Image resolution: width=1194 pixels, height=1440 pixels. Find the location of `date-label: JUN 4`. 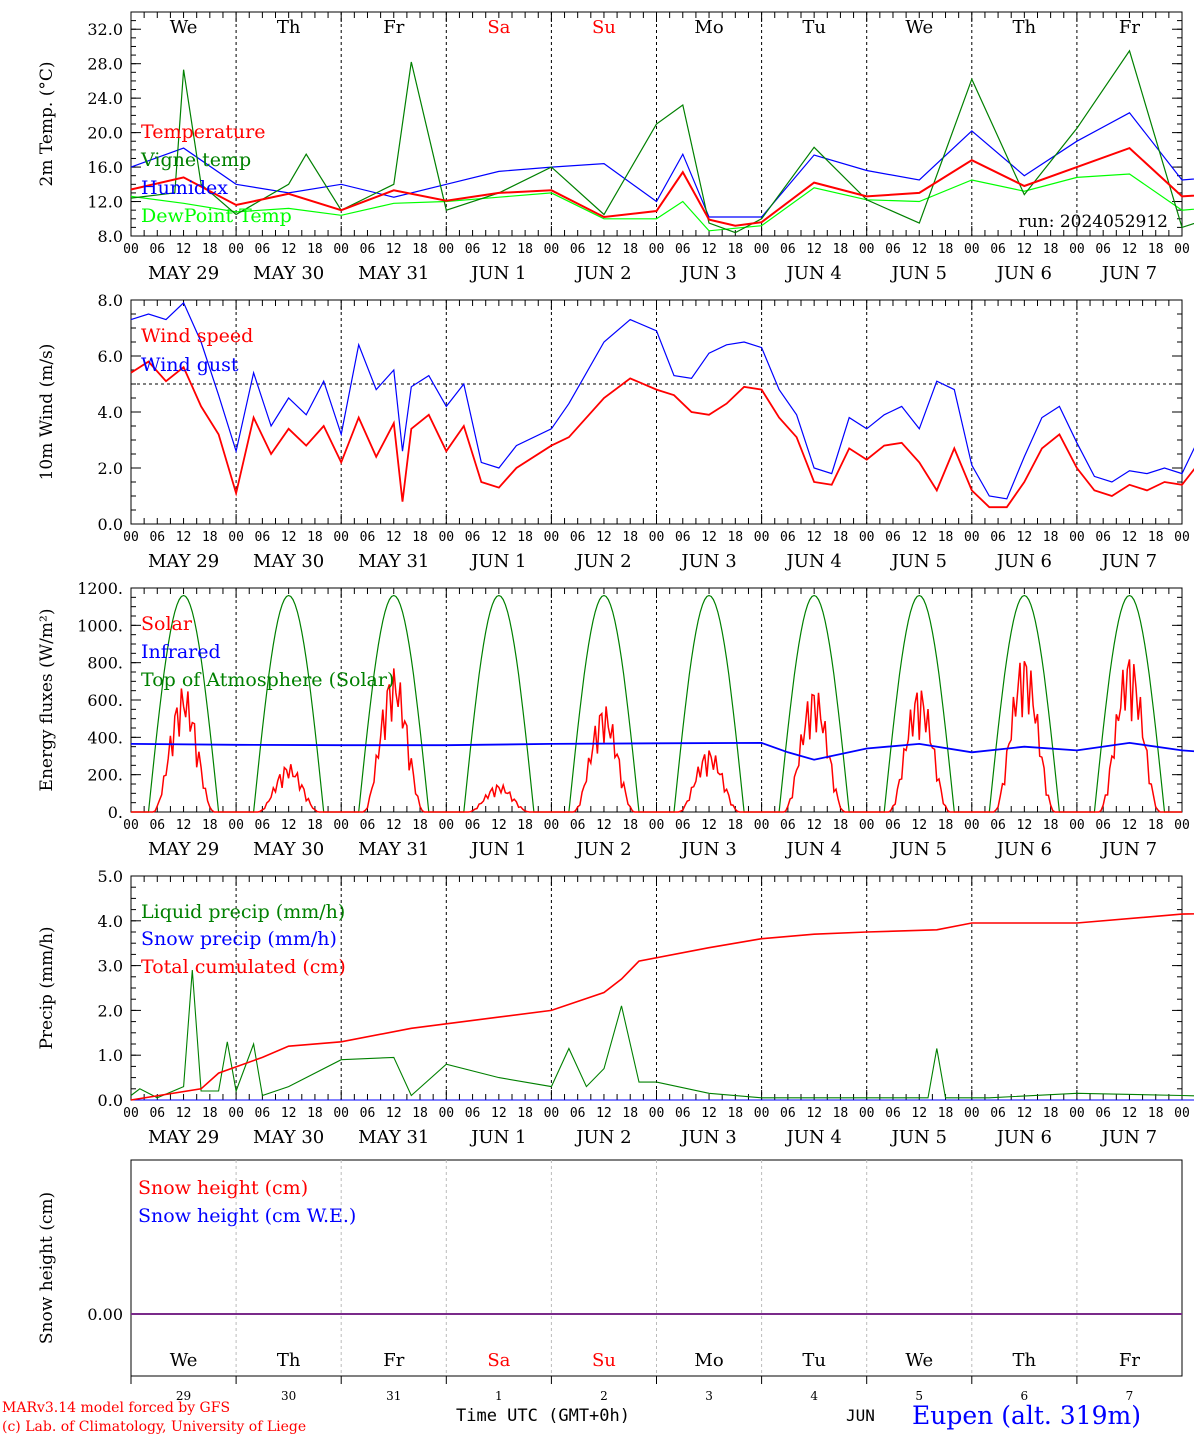

date-label: JUN 4 is located at coordinates (812, 273).